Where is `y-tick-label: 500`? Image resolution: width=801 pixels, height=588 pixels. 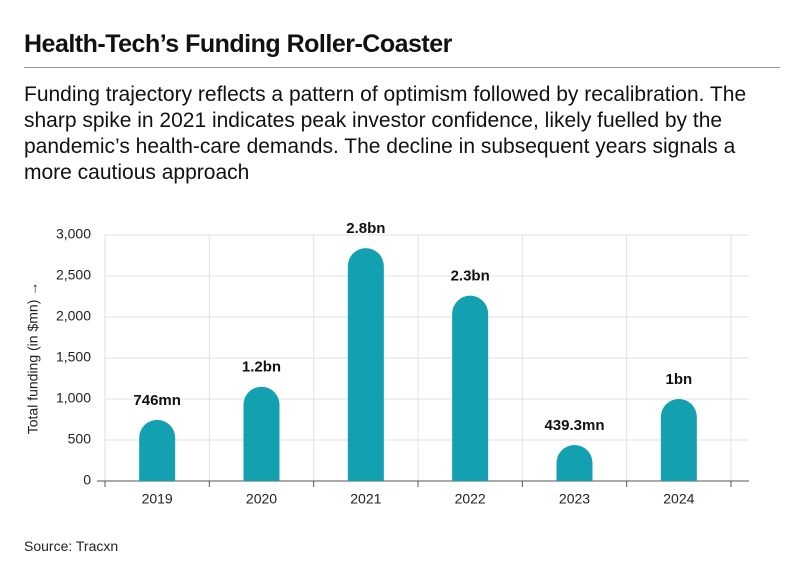 y-tick-label: 500 is located at coordinates (80, 439).